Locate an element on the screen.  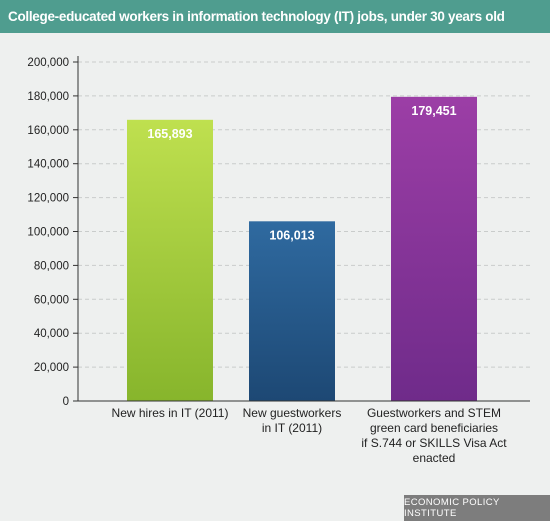
x-tick-label: New guestworkers in IT (2011) is located at coordinates (292, 420).